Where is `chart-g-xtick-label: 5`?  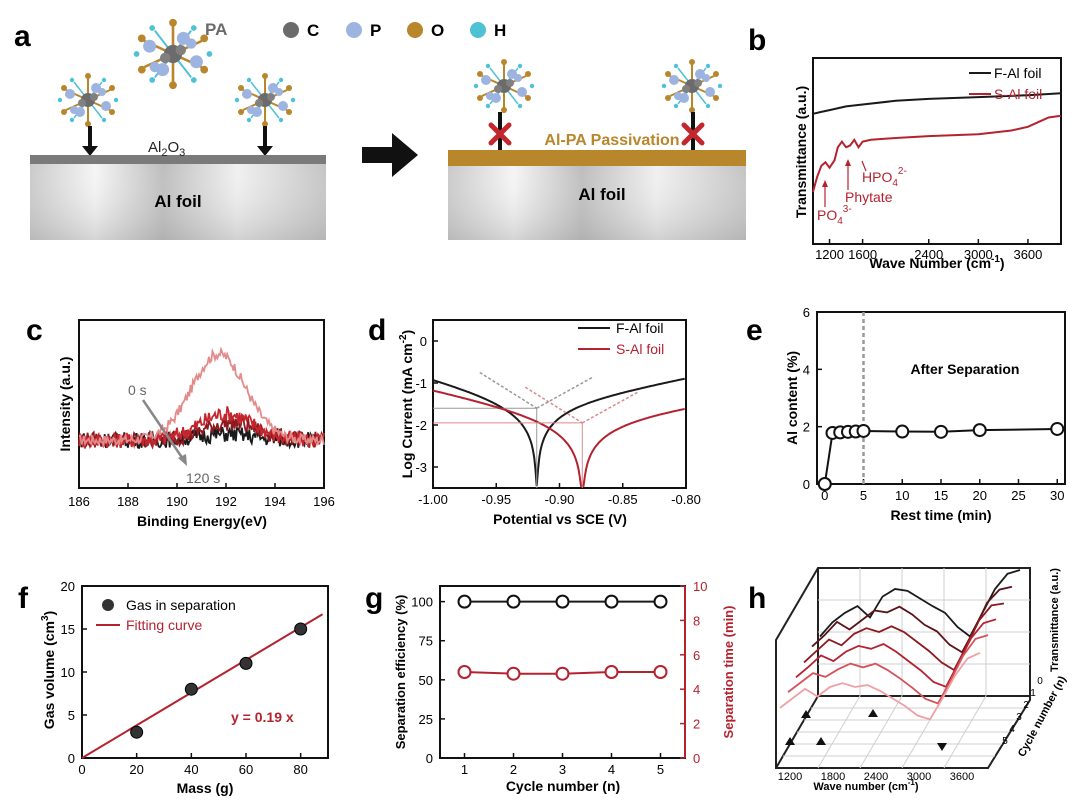 chart-g-xtick-label: 5 is located at coordinates (660, 769).